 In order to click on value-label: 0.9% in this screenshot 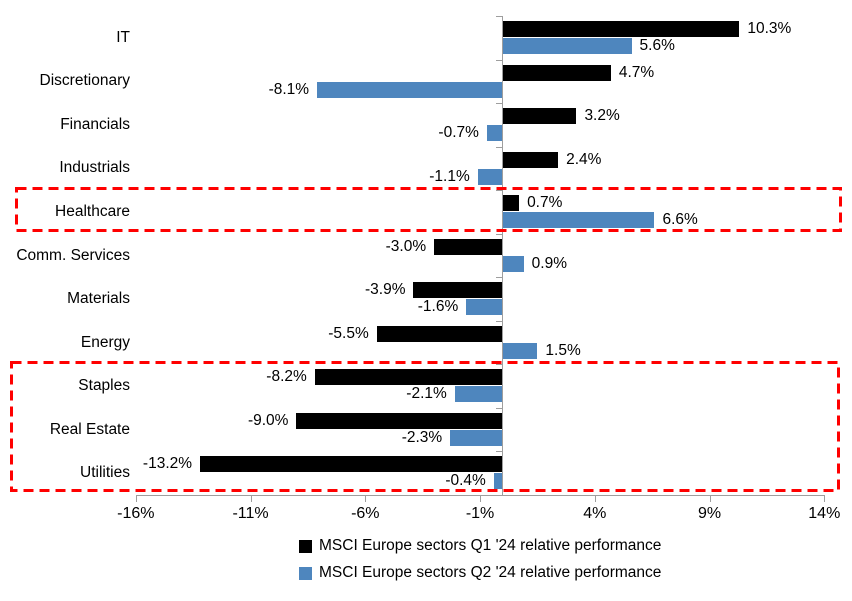, I will do `click(549, 263)`.